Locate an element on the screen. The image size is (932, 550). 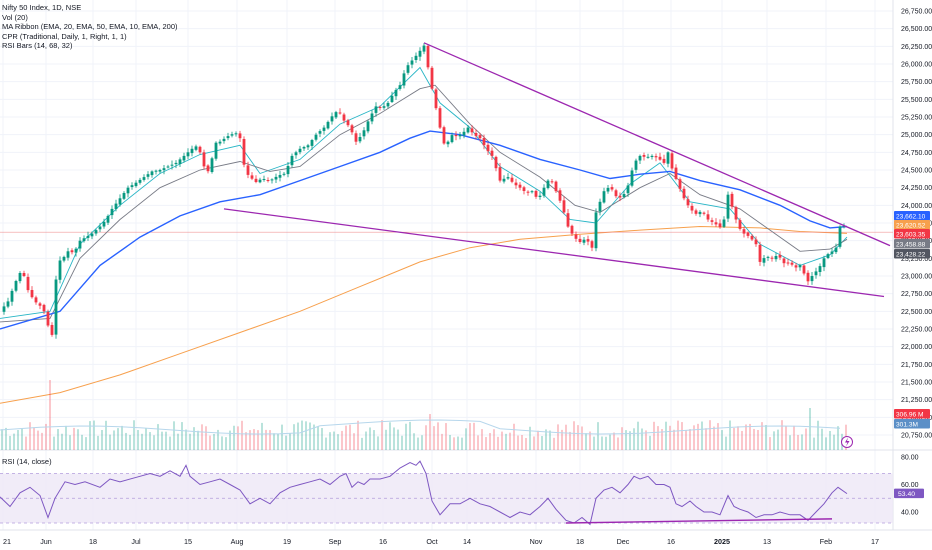
time-tick-label: 16 is located at coordinates (671, 541).